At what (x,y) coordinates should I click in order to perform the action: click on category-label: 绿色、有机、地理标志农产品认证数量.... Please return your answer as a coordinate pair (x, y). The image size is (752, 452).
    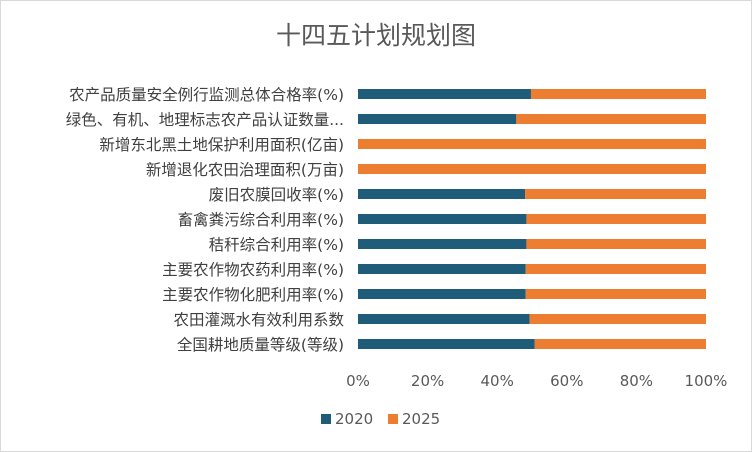
    Looking at the image, I should click on (205, 120).